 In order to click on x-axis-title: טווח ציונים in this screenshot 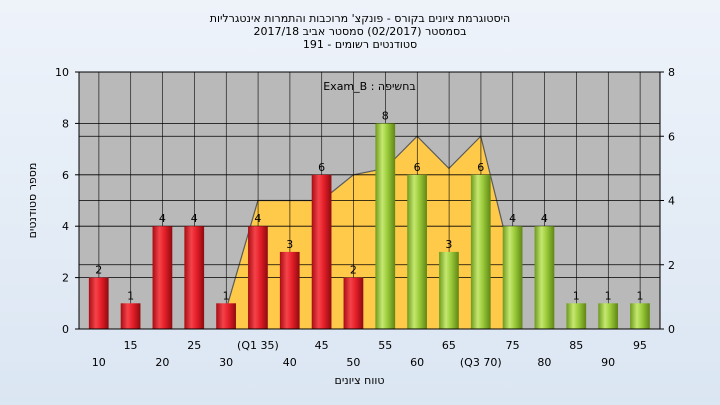, I will do `click(360, 380)`.